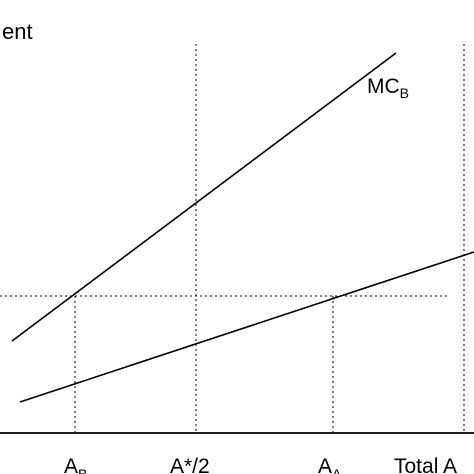 This screenshot has width=474, height=474. Describe the element at coordinates (325, 464) in the screenshot. I see `tick-label-a-a-main: A` at that location.